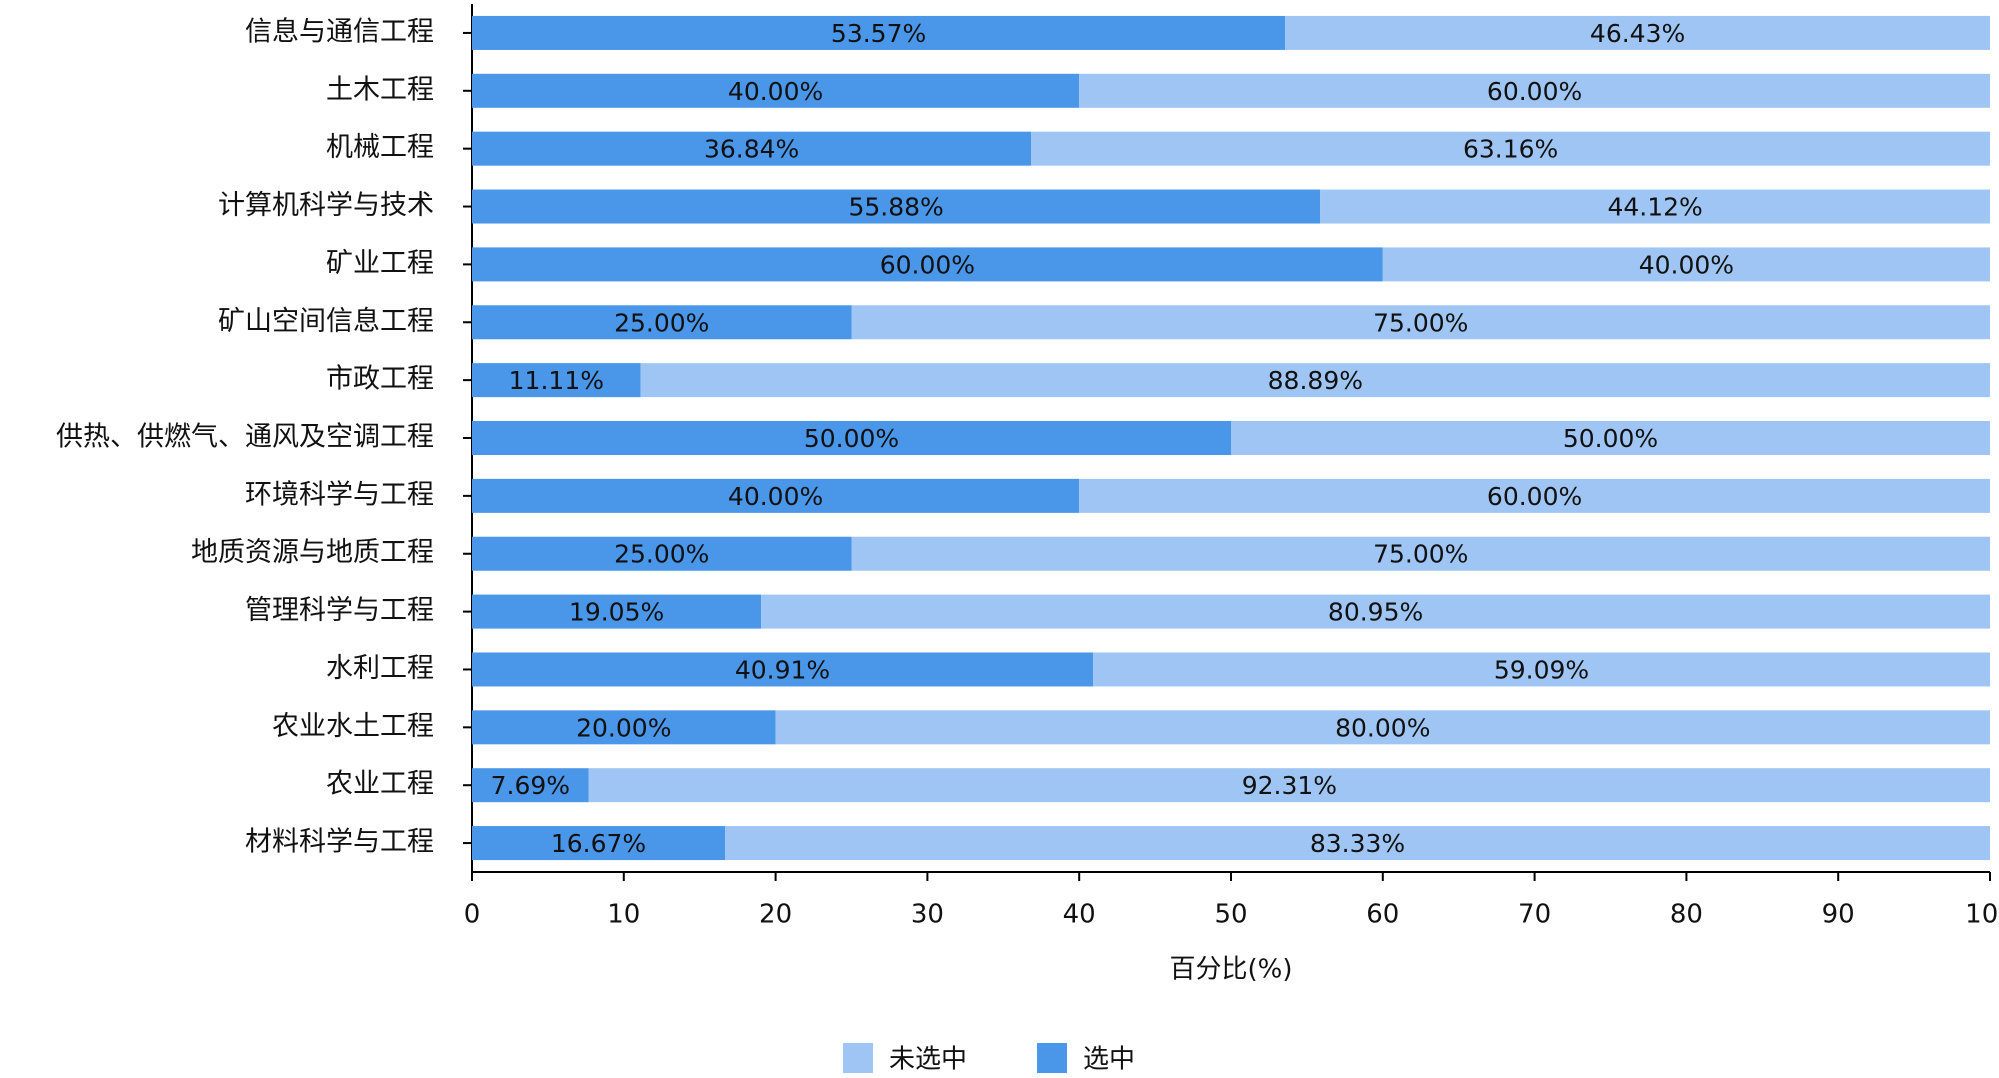  I want to click on value-label: 80.00%, so click(1382, 727).